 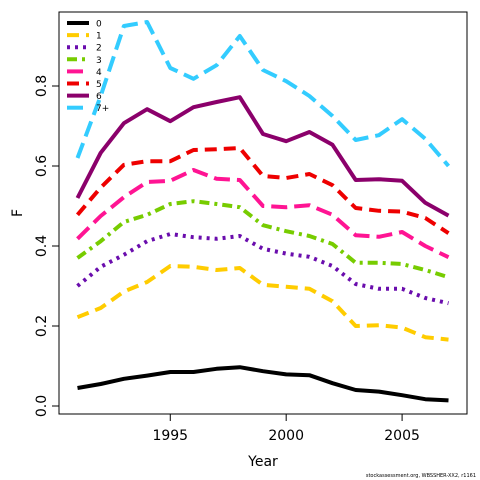 What do you see at coordinates (42, 406) in the screenshot?
I see `y-tick-label: 0.0` at bounding box center [42, 406].